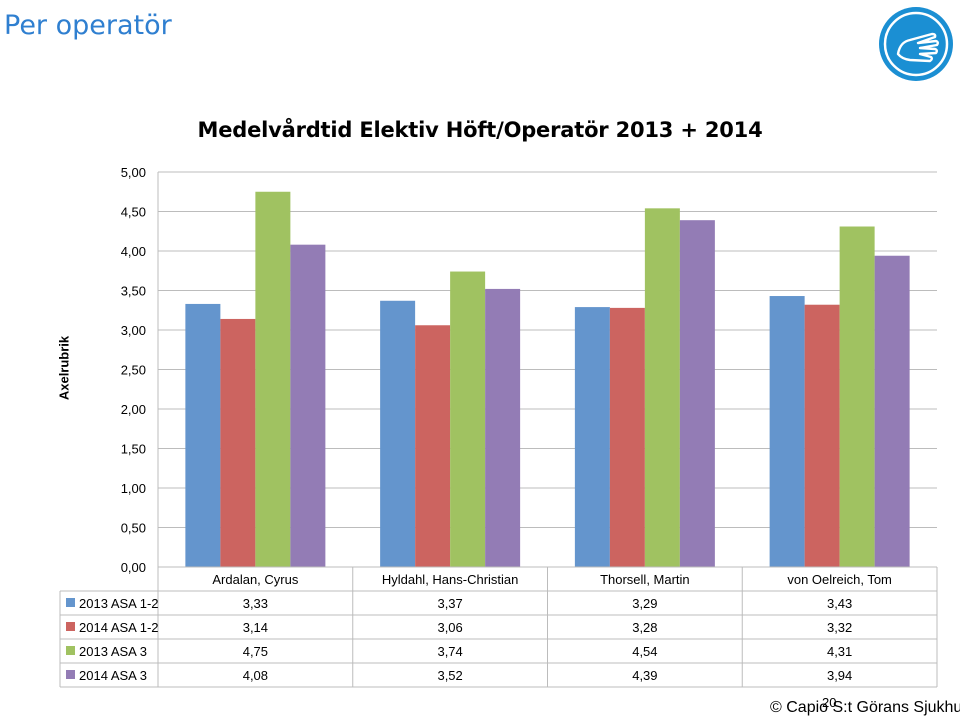 This screenshot has width=960, height=720. Describe the element at coordinates (133, 528) in the screenshot. I see `y-tick-label: 0,50` at that location.